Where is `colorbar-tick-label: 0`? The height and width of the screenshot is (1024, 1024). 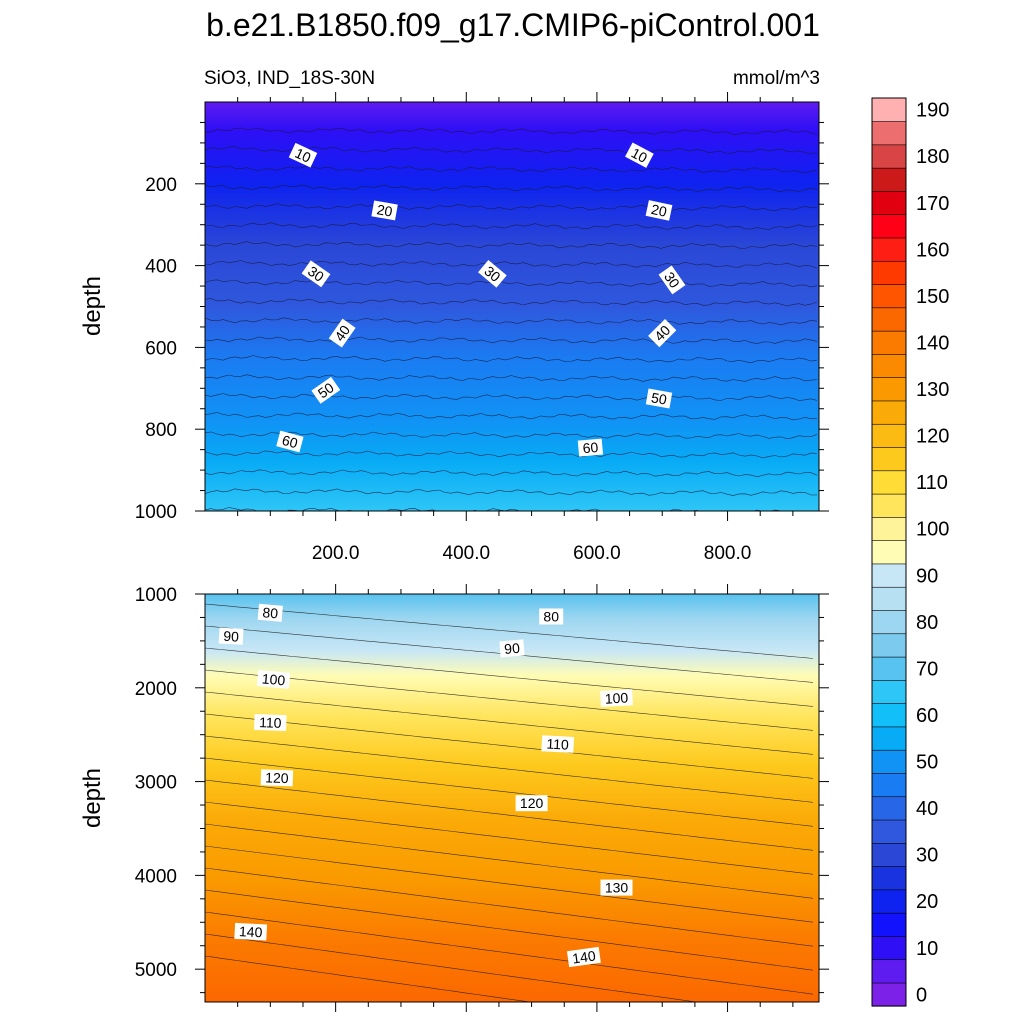
colorbar-tick-label: 0 is located at coordinates (921, 995).